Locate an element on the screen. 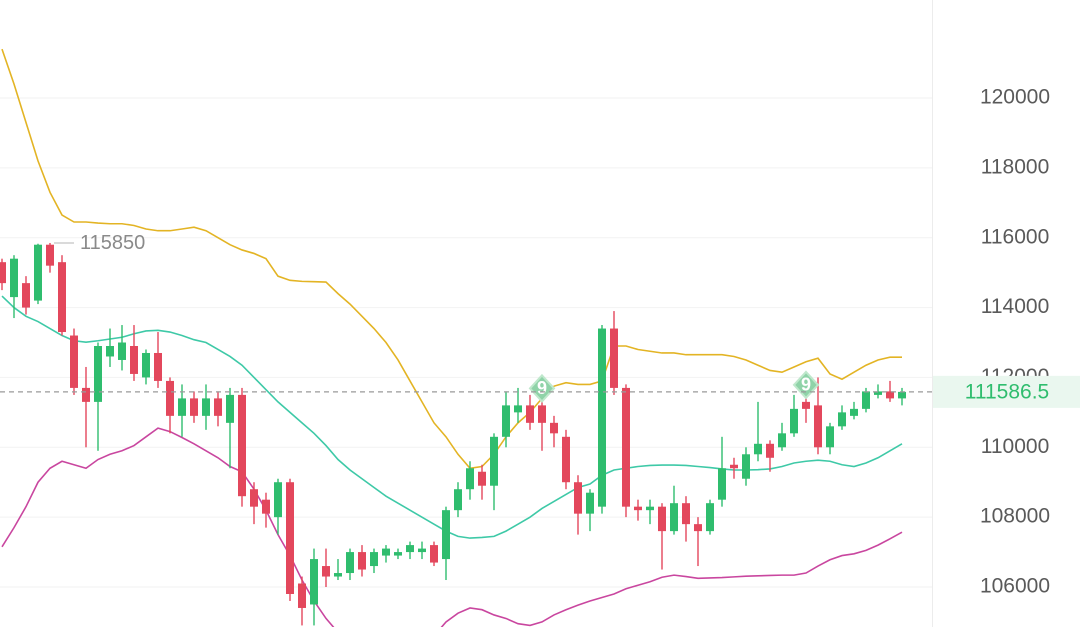 This screenshot has height=632, width=1080. last-price-tag is located at coordinates (1006, 391).